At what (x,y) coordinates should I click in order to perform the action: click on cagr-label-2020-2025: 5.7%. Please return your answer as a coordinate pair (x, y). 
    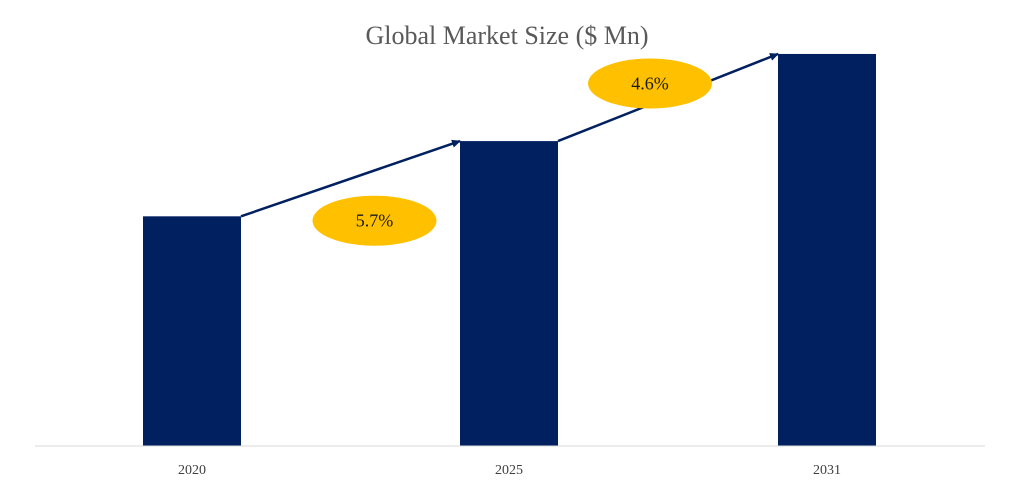
    Looking at the image, I should click on (375, 221).